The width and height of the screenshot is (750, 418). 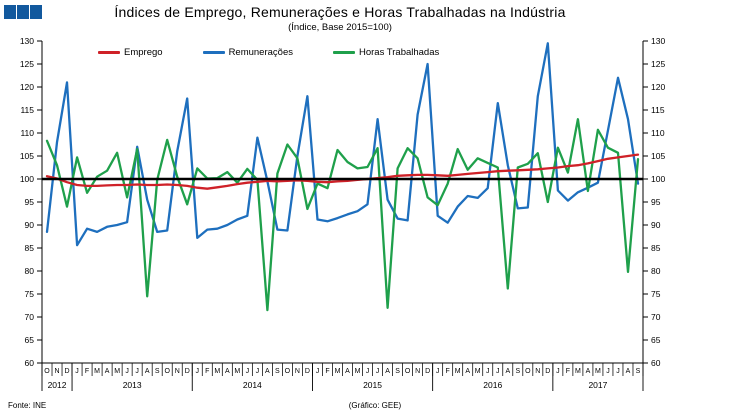 I want to click on legend-label-remuneracoes: Remunerações, so click(x=260, y=52).